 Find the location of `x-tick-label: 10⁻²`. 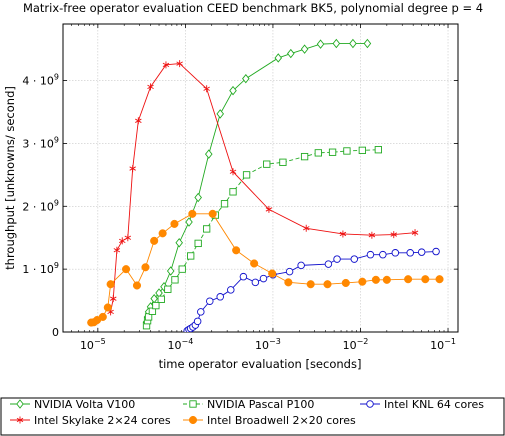

x-tick-label: 10⁻² is located at coordinates (356, 344).